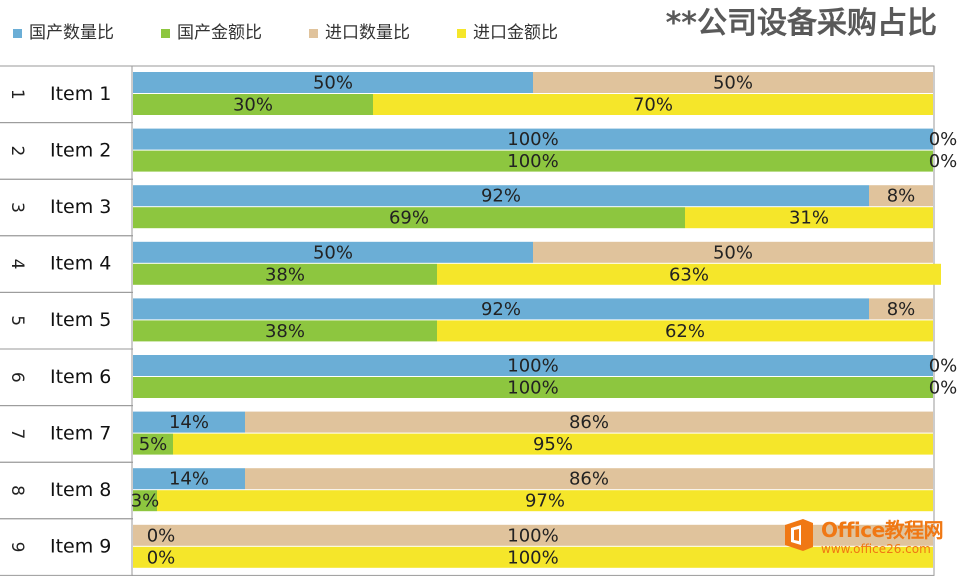 Image resolution: width=961 pixels, height=576 pixels. Describe the element at coordinates (219, 33) in the screenshot. I see `legend-label: 国产金额比` at that location.